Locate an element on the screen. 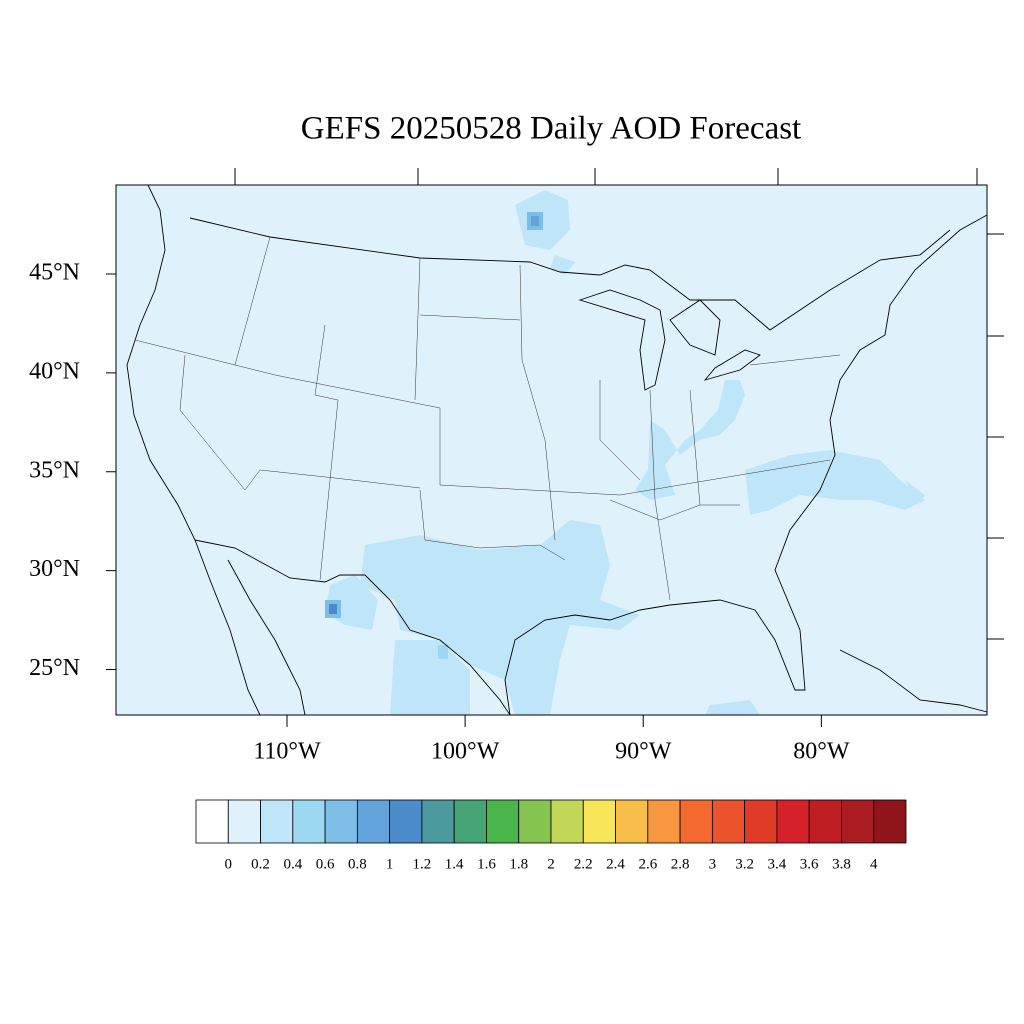 Image resolution: width=1024 pixels, height=1024 pixels. colorbar-label: 0.4 is located at coordinates (292, 864).